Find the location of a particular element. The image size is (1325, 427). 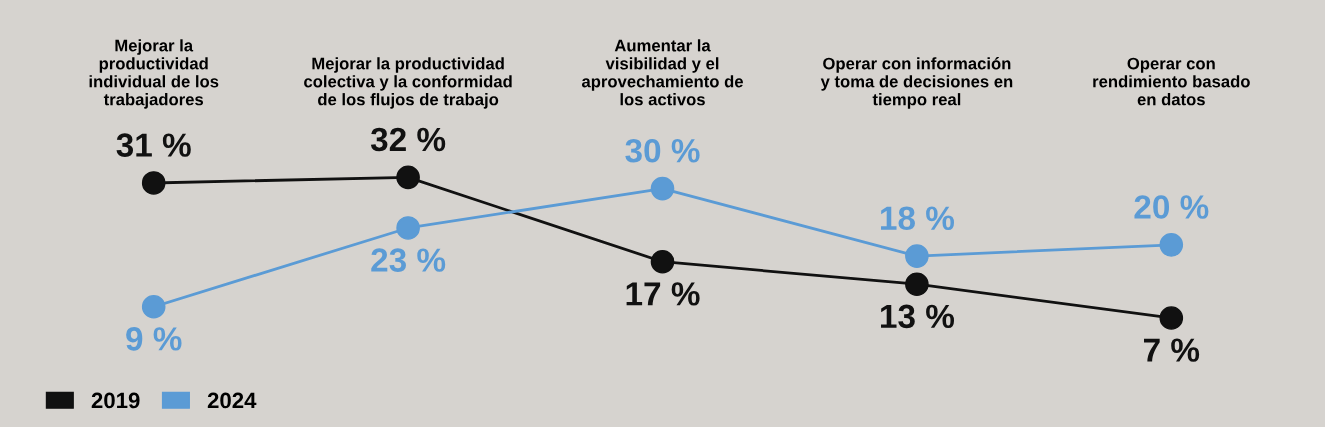

data-label: 13 % is located at coordinates (918, 316).